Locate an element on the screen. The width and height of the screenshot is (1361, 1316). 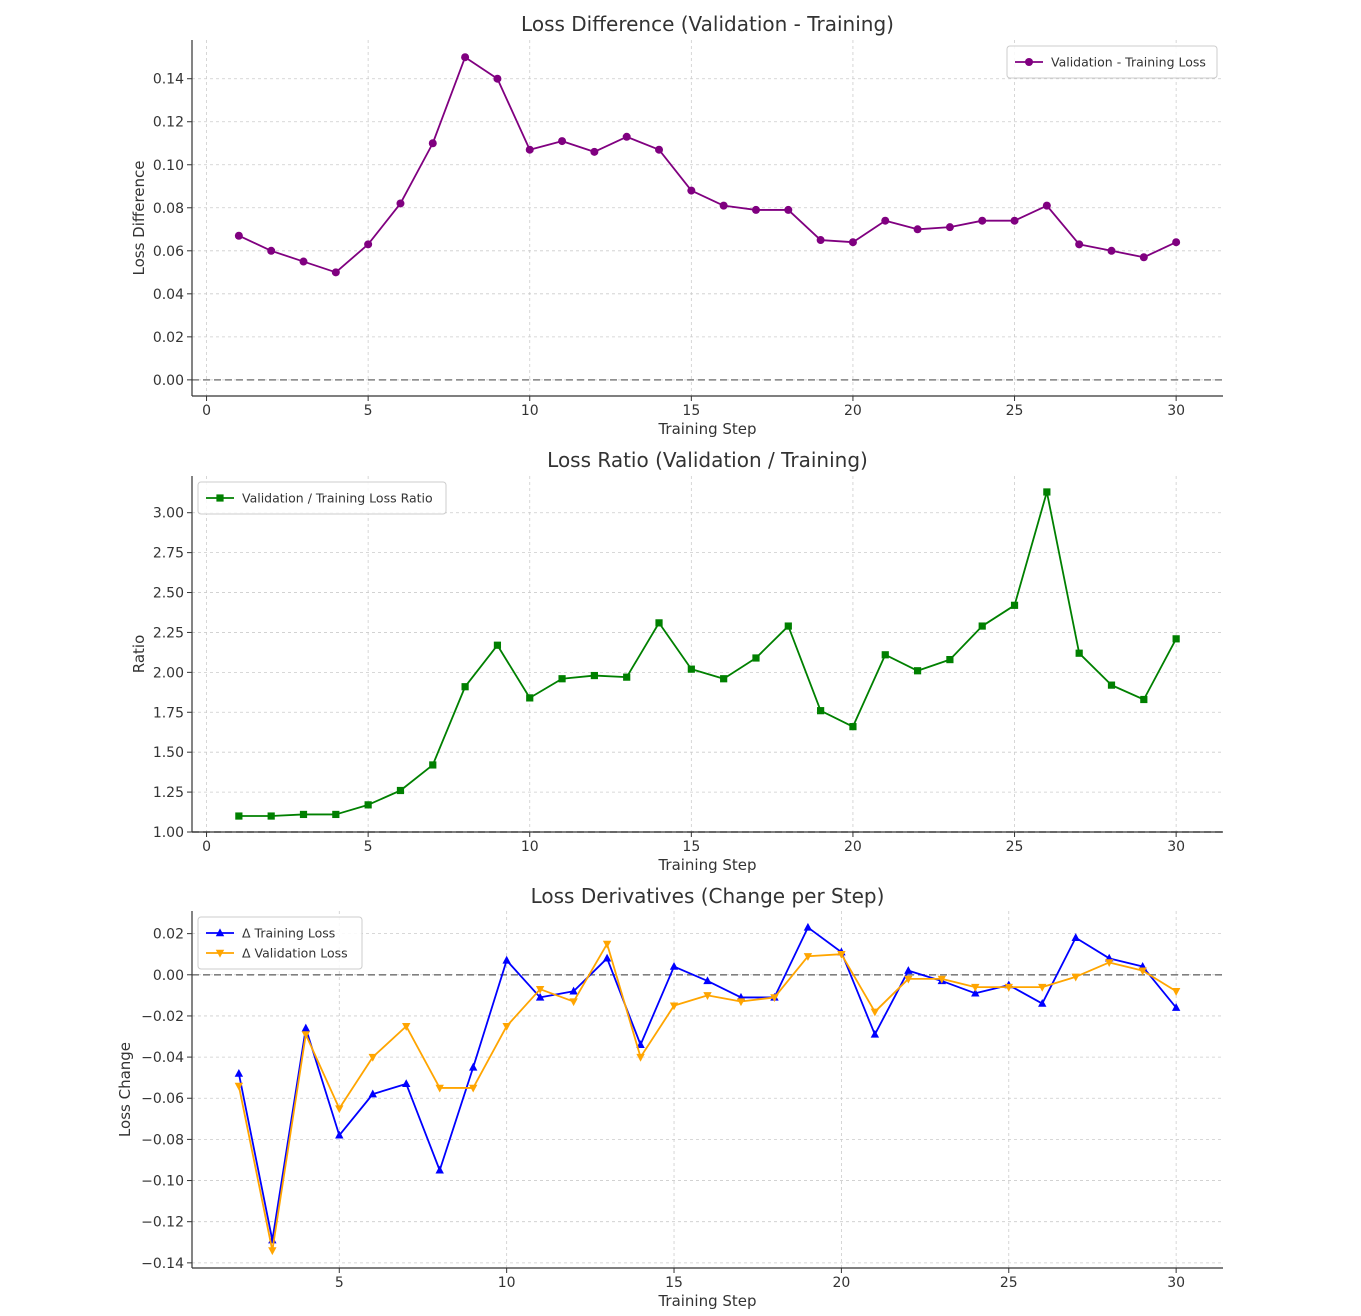
y-tick-label: 1.75 is located at coordinates (168, 713).